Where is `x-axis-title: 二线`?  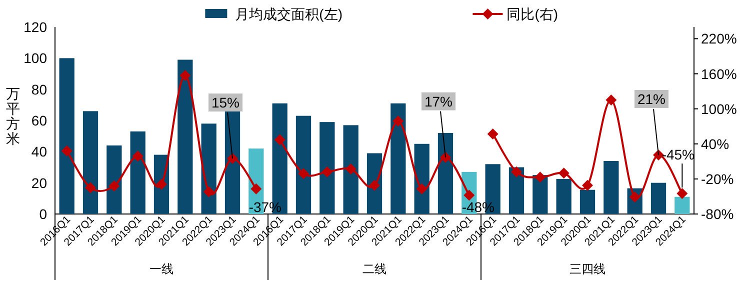
x-axis-title: 二线 is located at coordinates (374, 269).